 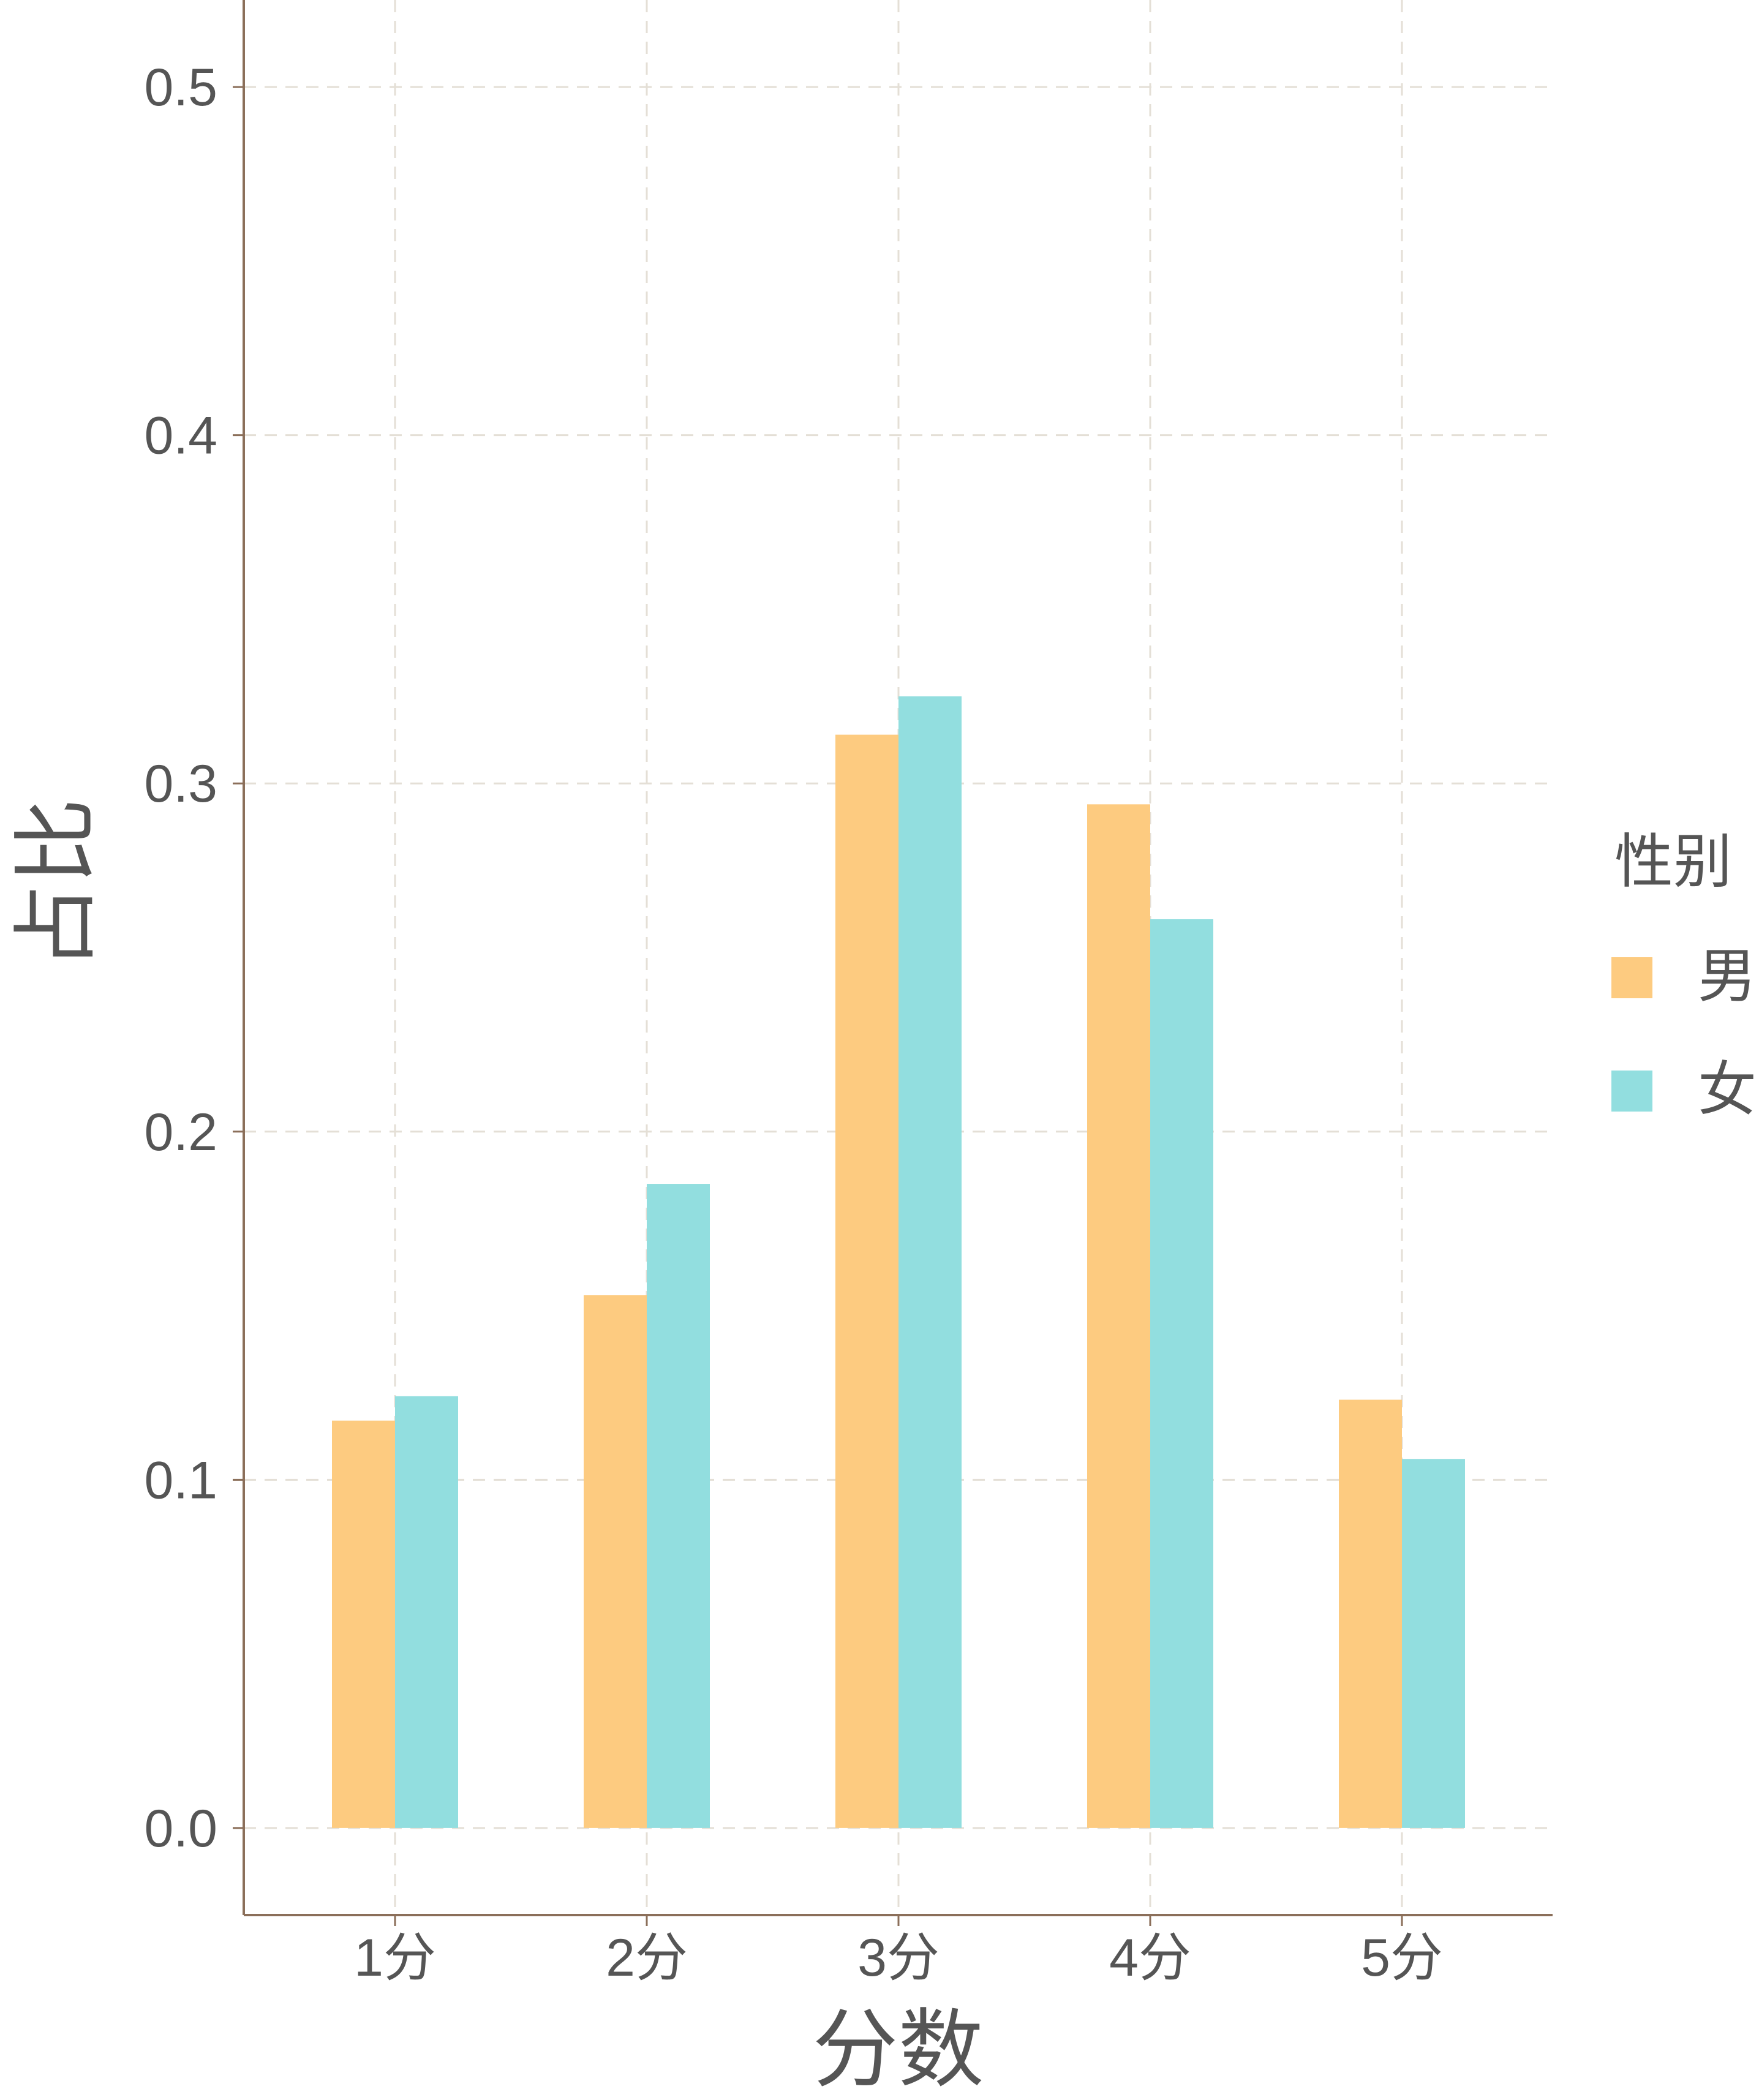 What do you see at coordinates (426, 1612) in the screenshot?
I see `bar-女-1分` at bounding box center [426, 1612].